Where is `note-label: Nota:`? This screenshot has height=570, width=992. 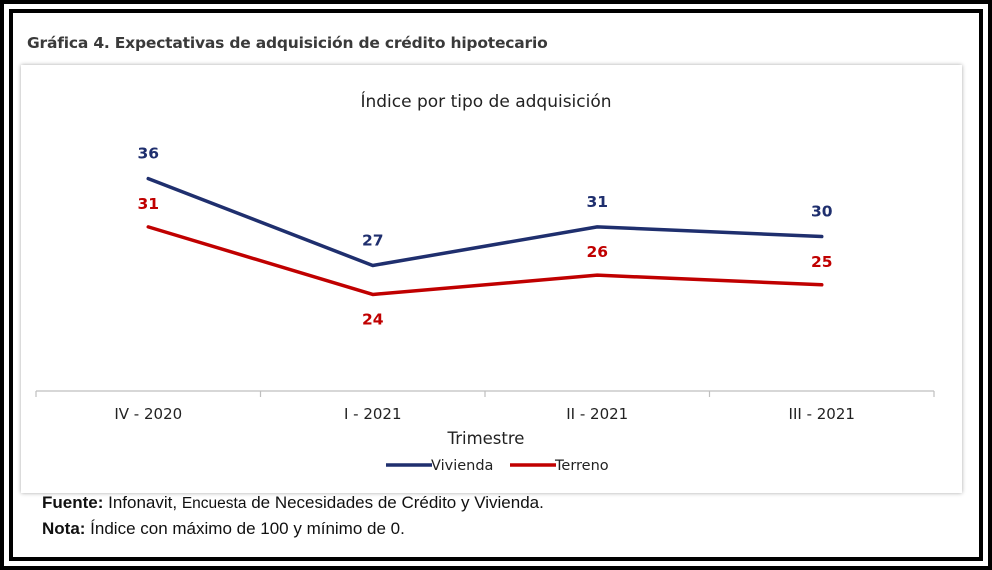 note-label: Nota: is located at coordinates (64, 528).